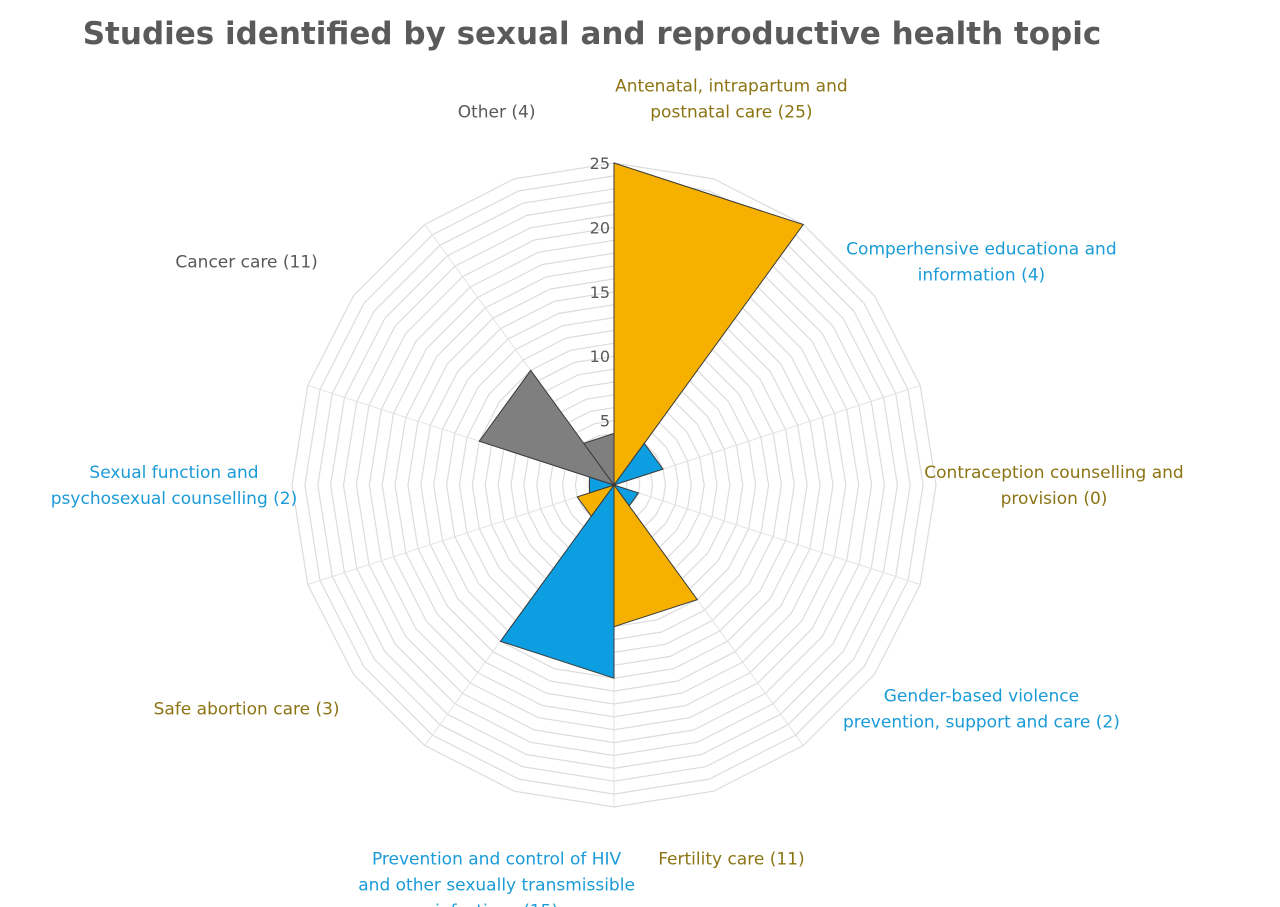 The height and width of the screenshot is (907, 1280). I want to click on category-label-line: postnatal care (25), so click(731, 113).